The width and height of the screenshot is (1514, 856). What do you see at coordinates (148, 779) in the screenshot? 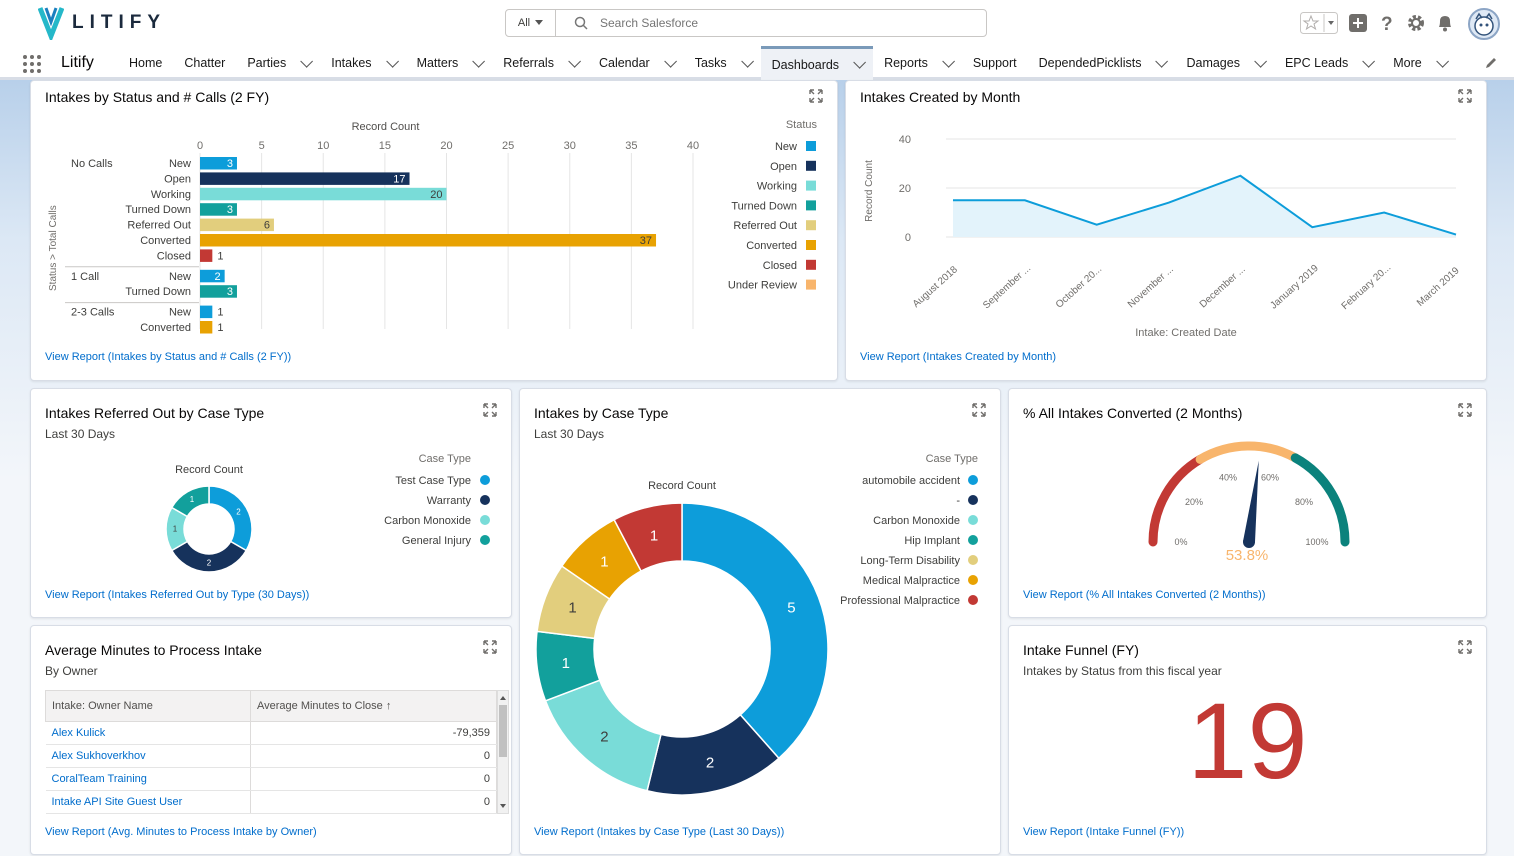
I see `owner-name-link: CoralTeam Training` at bounding box center [148, 779].